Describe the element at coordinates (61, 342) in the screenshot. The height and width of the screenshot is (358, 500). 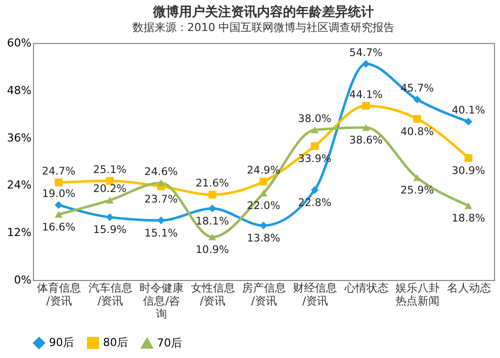
I see `legend-label: 90后` at that location.